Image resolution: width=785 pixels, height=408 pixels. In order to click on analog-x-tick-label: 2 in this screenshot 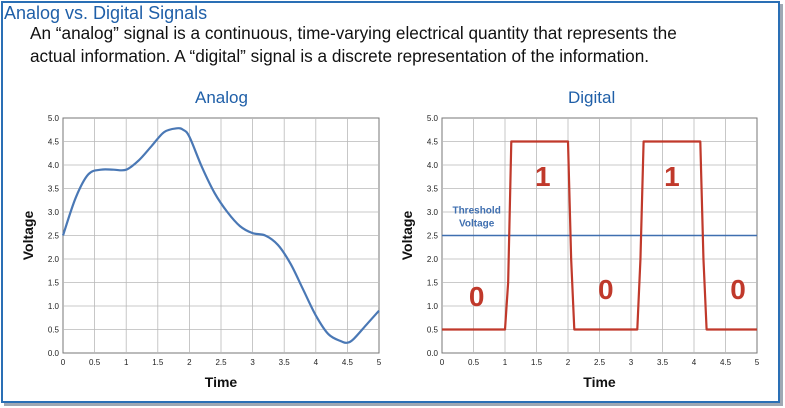, I will do `click(189, 362)`.